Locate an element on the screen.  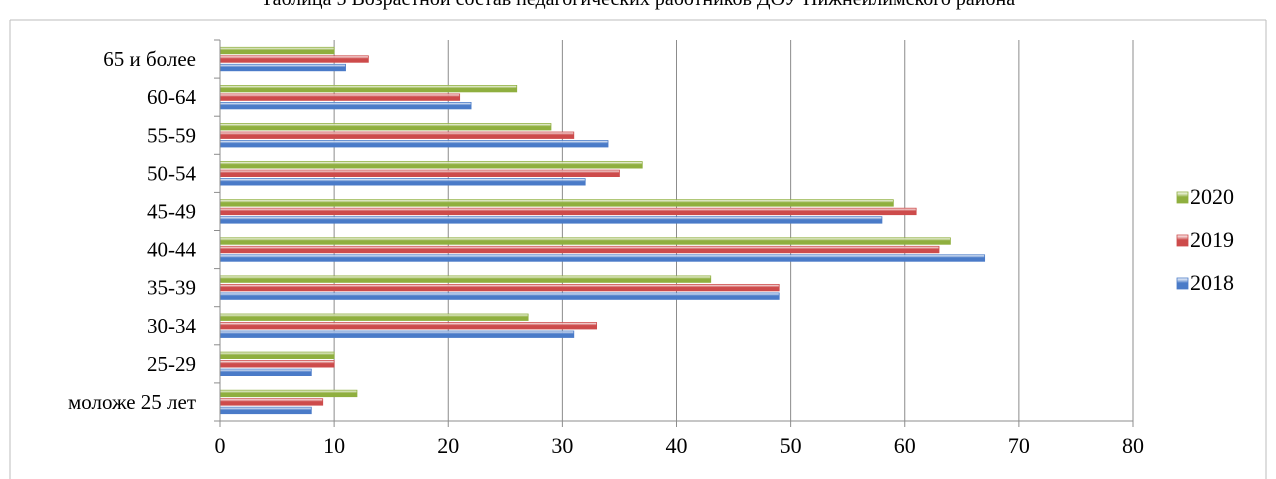
legend: 2020 2019 2018 is located at coordinates (1205, 239).